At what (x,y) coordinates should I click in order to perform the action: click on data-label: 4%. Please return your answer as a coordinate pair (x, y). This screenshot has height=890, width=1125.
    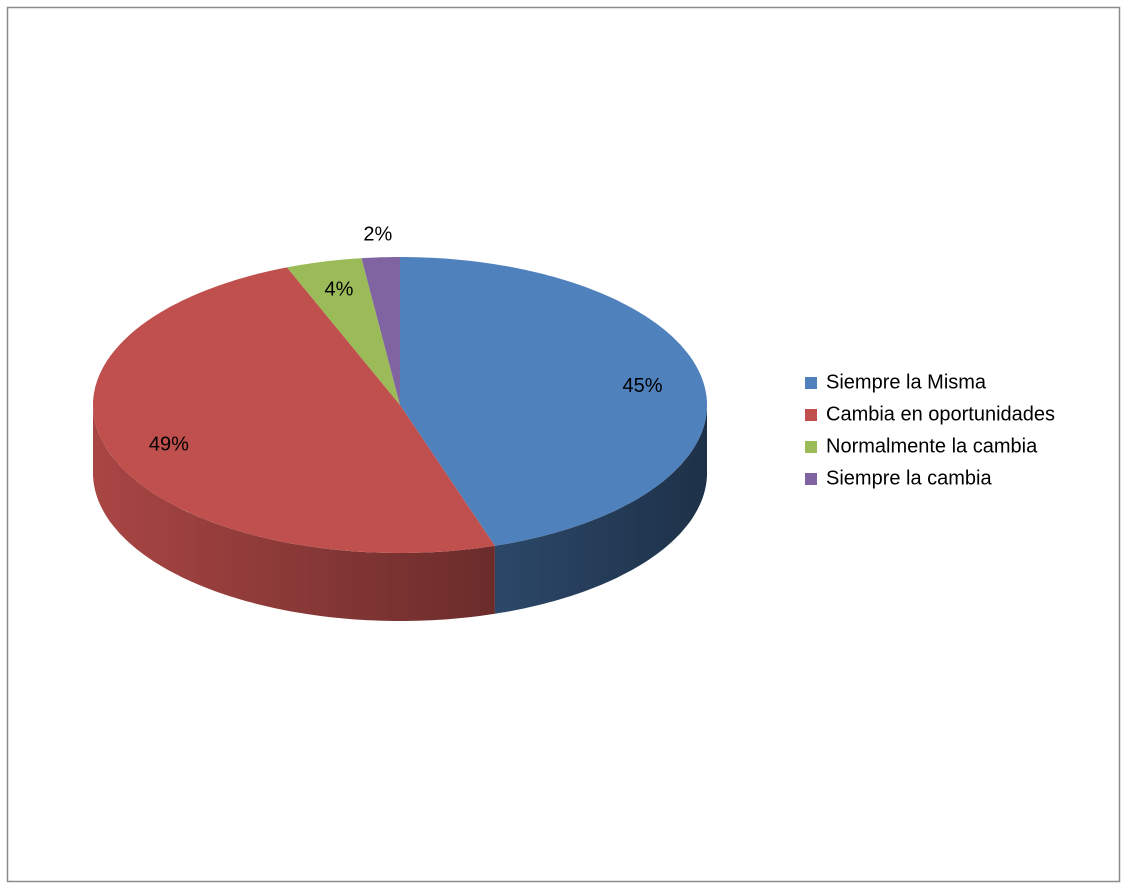
    Looking at the image, I should click on (338, 290).